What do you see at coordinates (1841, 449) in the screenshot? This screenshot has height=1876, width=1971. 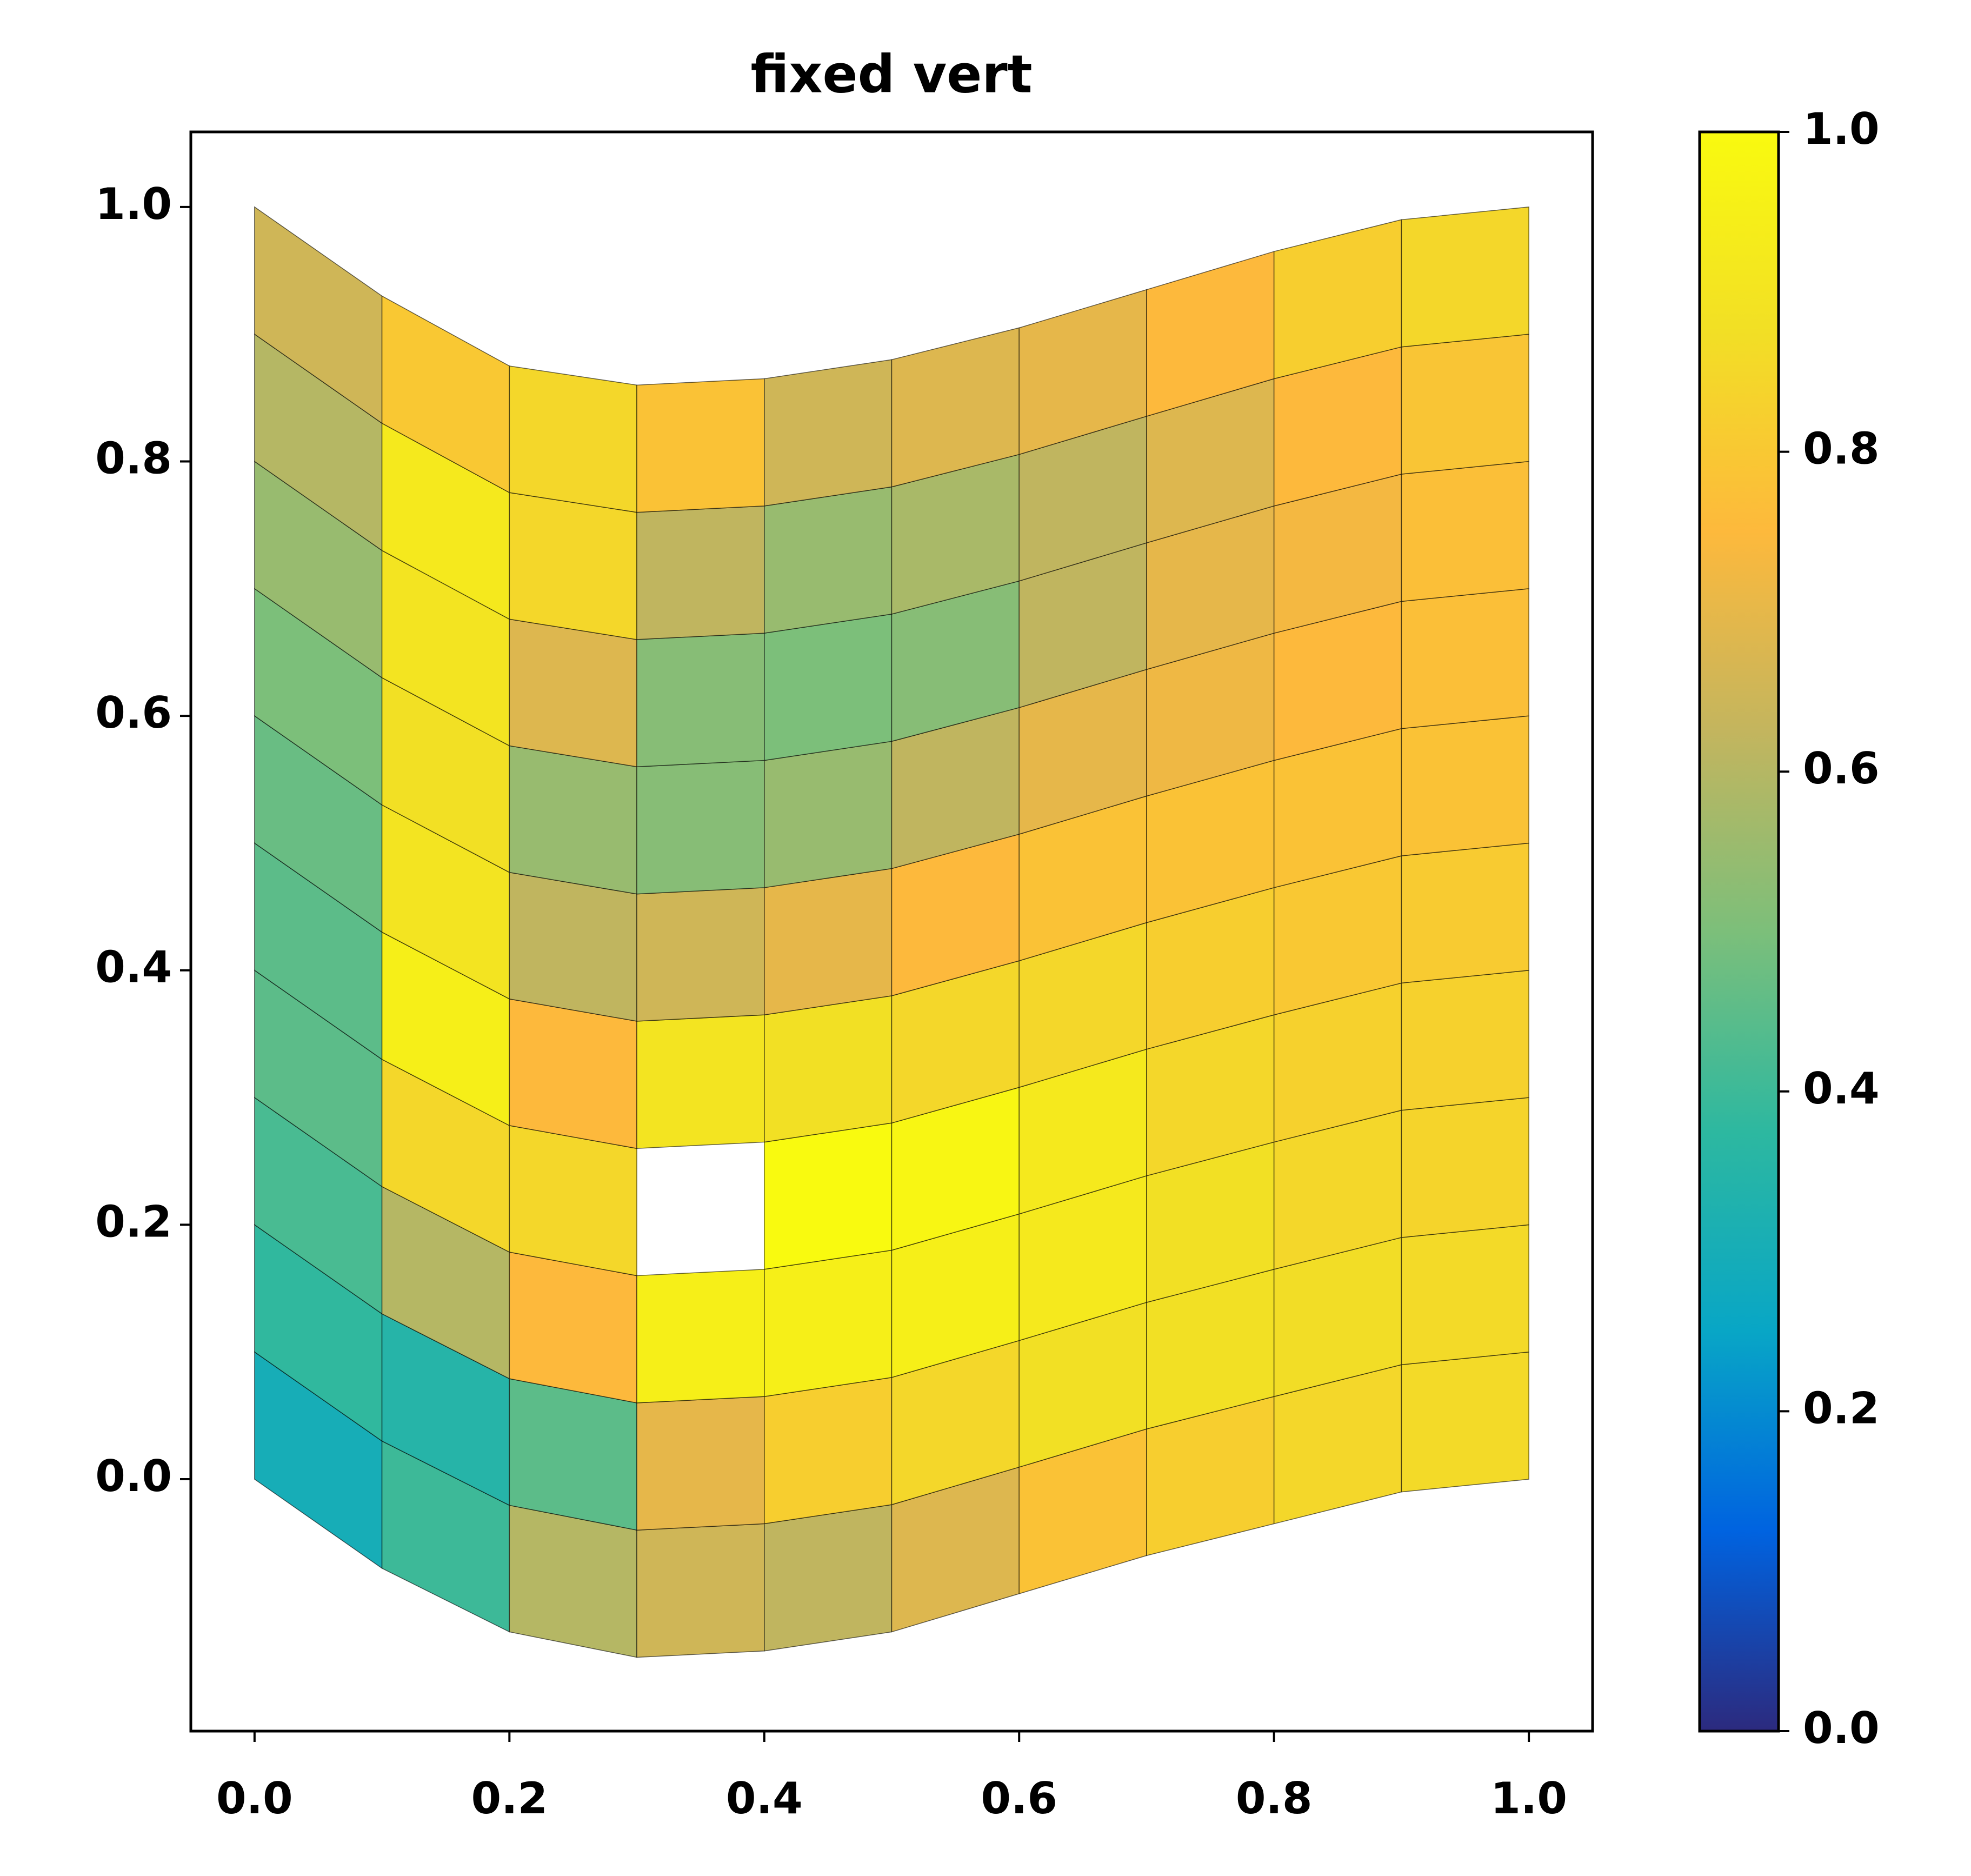 I see `colorbar-tick-label: 0.8` at bounding box center [1841, 449].